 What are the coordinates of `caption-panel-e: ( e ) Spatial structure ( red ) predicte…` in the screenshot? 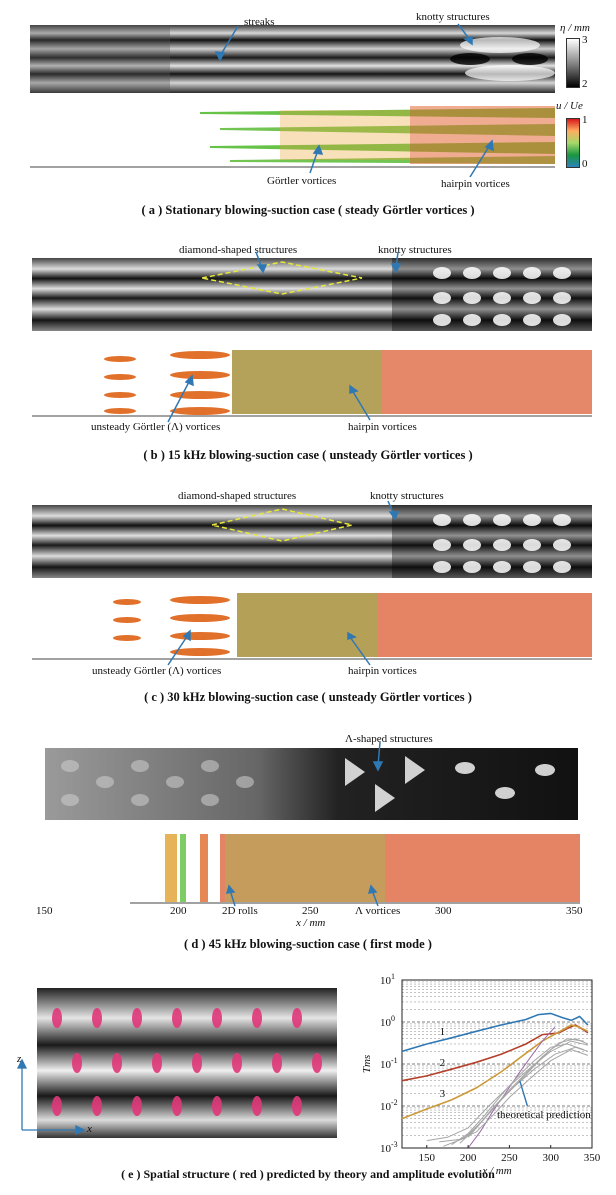 It's located at (308, 1174).